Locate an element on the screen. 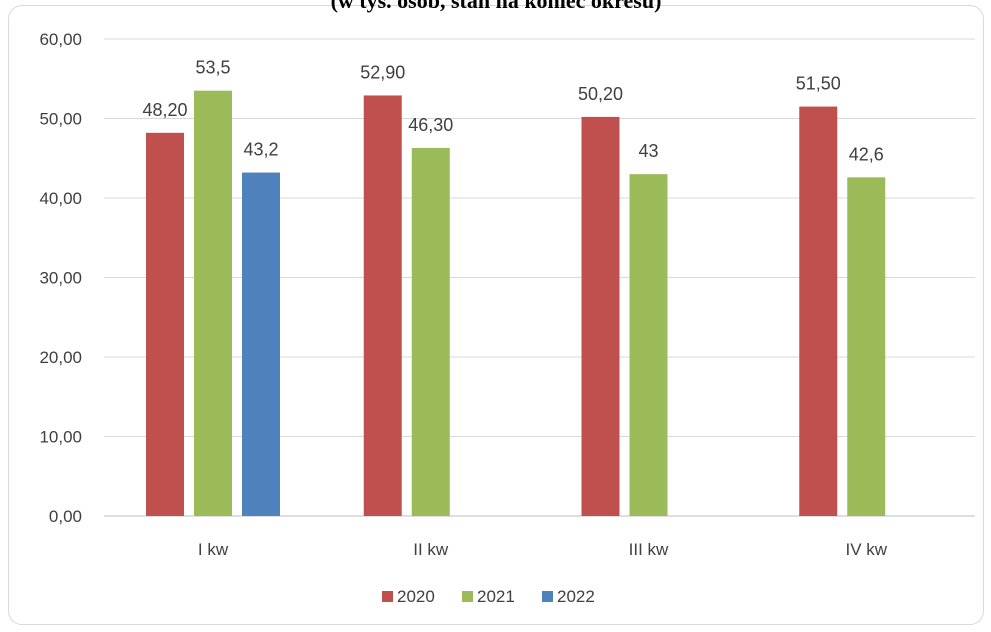 The image size is (991, 632). y-tick-label: 10,00 is located at coordinates (60, 437).